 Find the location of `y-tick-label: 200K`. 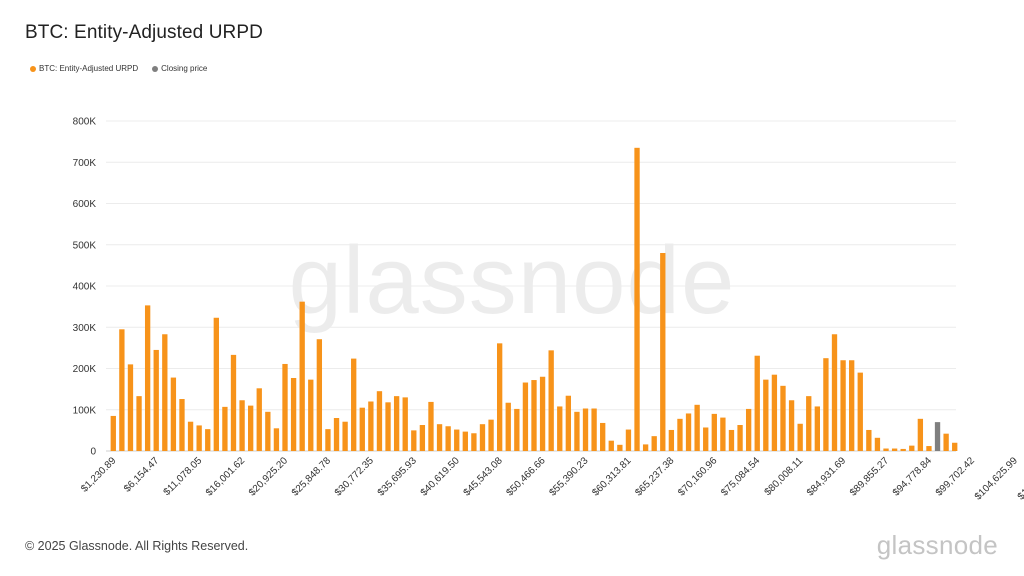

y-tick-label: 200K is located at coordinates (85, 369).